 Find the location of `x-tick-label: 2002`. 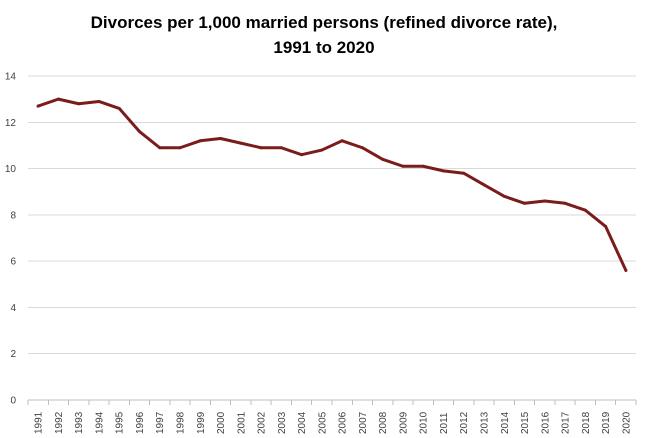

x-tick-label: 2002 is located at coordinates (262, 422).